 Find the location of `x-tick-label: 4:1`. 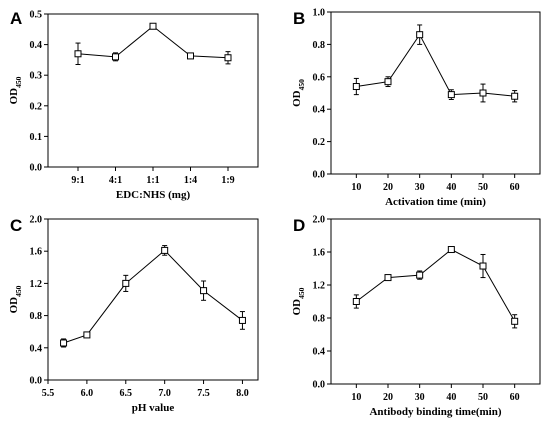

x-tick-label: 4:1 is located at coordinates (115, 180).